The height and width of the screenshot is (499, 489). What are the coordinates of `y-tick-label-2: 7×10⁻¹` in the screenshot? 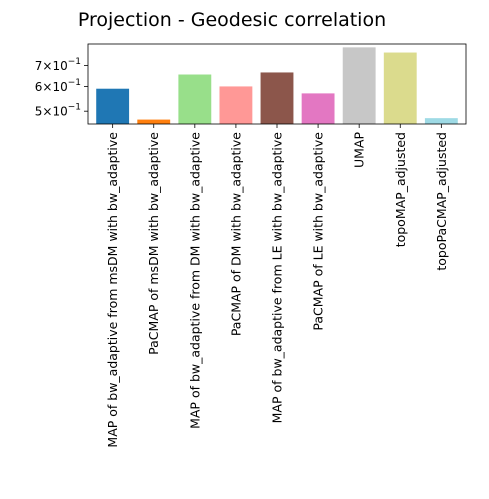 It's located at (58, 65).